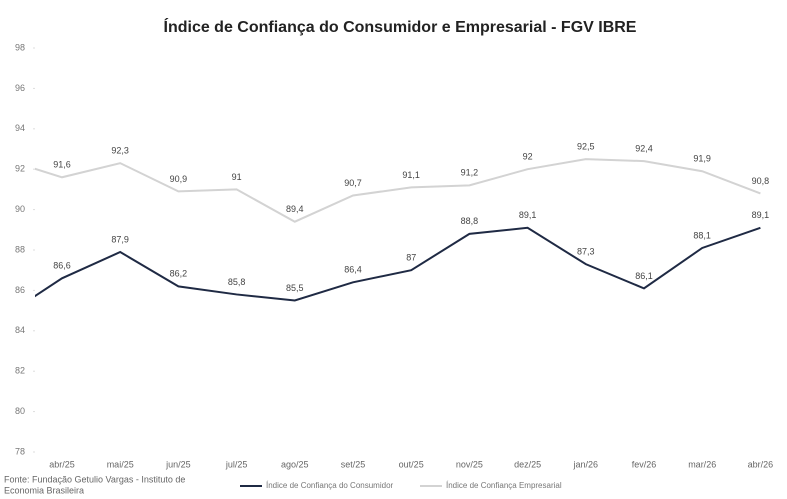 The width and height of the screenshot is (787, 499). What do you see at coordinates (644, 276) in the screenshot?
I see `data-label: 86,1` at bounding box center [644, 276].